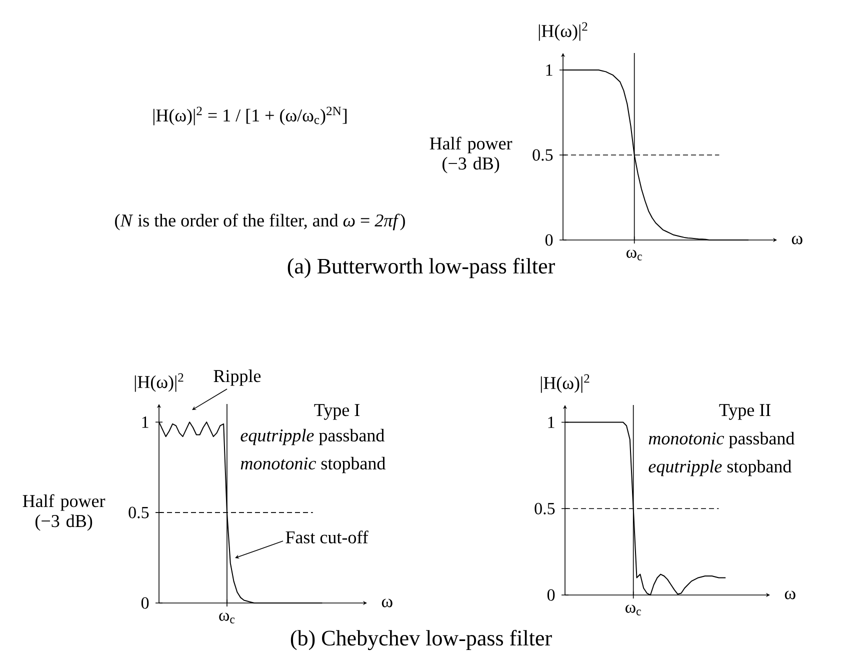 This screenshot has height=664, width=842. What do you see at coordinates (260, 222) in the screenshot?
I see `text: (N is the order of the filter, and ω = 2πf)` at bounding box center [260, 222].